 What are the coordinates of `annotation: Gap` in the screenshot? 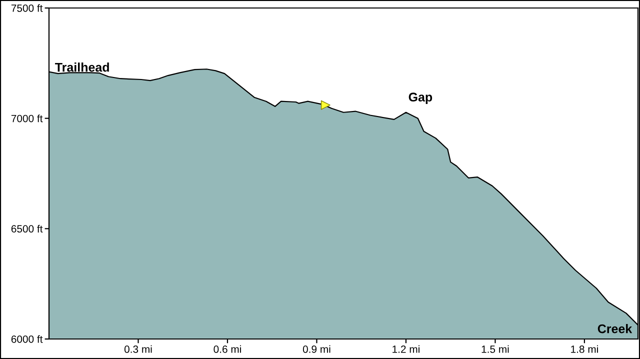 It's located at (420, 98).